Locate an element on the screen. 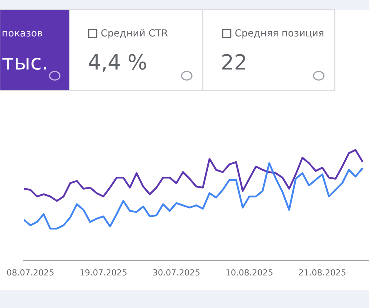  x-tick-label: 08.07.2025 is located at coordinates (30, 272).